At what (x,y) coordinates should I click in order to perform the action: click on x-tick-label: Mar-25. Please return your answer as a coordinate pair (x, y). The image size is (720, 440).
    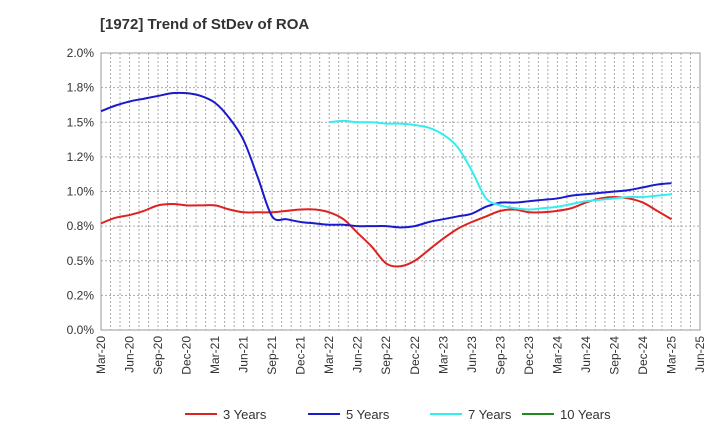
    Looking at the image, I should click on (671, 355).